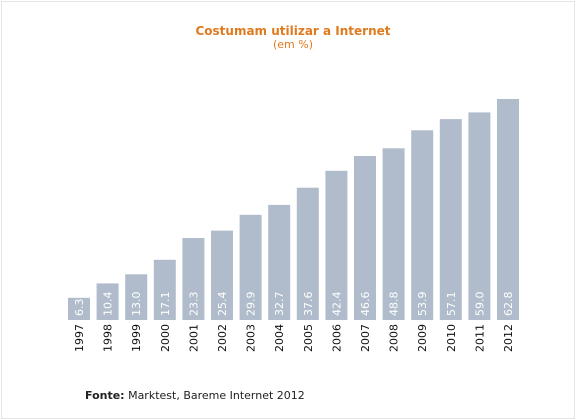 This screenshot has width=576, height=420. I want to click on value-label-2004: 32.7, so click(279, 304).